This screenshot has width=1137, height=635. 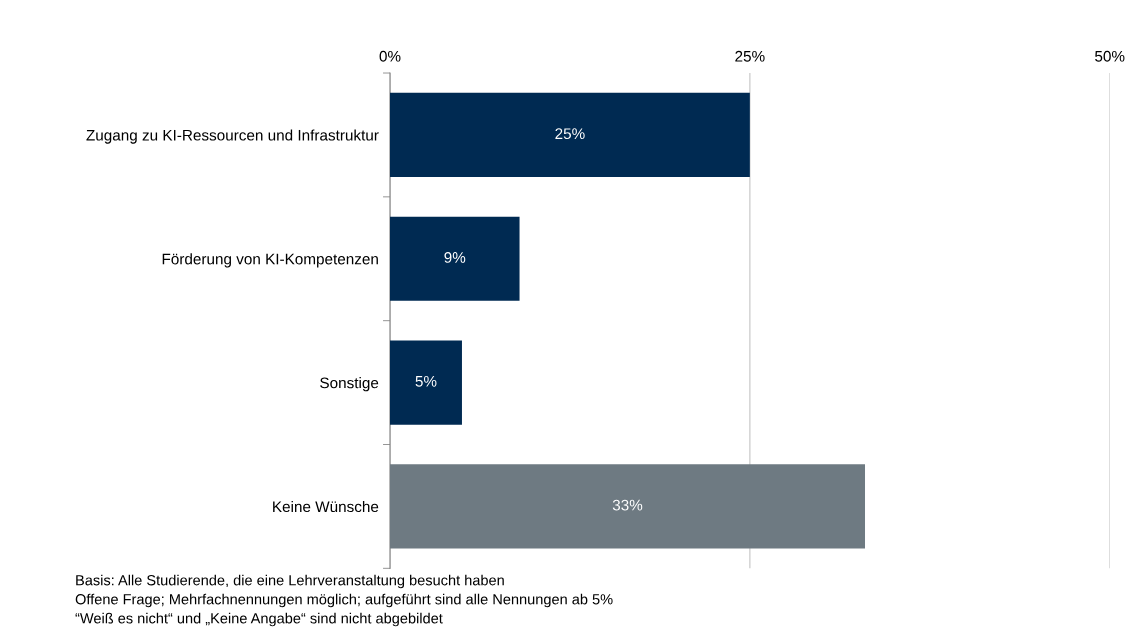 I want to click on text: Offene Frage; Mehrfachnennungen möglich; aufgeführt sind alle Nennungen ab 5%, so click(x=344, y=600).